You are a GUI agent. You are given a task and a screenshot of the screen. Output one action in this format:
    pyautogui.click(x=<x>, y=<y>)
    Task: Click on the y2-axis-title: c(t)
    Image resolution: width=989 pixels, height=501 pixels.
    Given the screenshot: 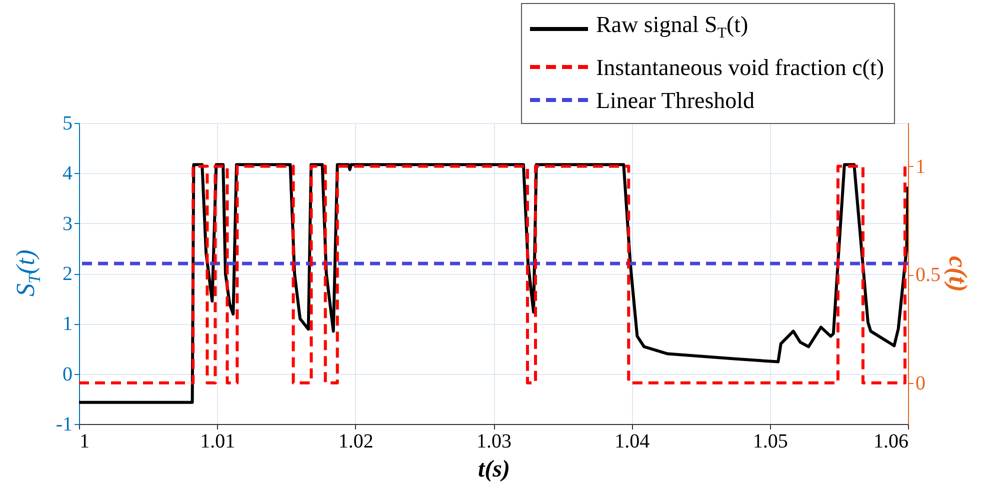 What is the action you would take?
    pyautogui.click(x=958, y=274)
    